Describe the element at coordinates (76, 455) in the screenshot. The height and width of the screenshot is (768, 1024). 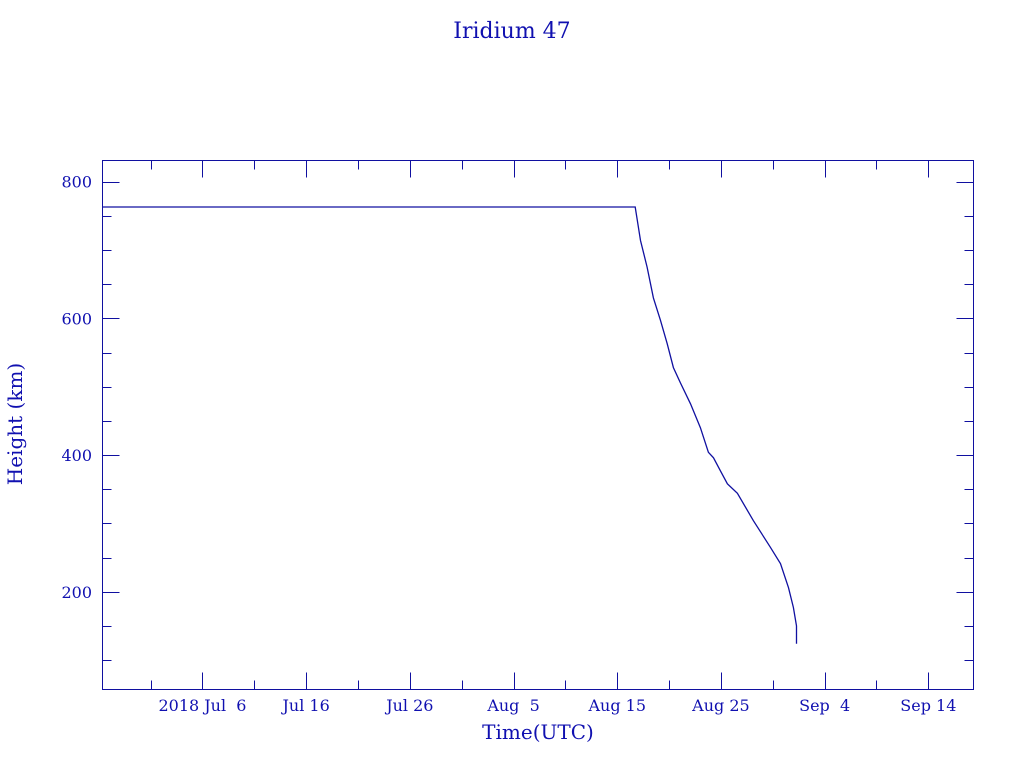
I see `y-tick-label: 400` at that location.